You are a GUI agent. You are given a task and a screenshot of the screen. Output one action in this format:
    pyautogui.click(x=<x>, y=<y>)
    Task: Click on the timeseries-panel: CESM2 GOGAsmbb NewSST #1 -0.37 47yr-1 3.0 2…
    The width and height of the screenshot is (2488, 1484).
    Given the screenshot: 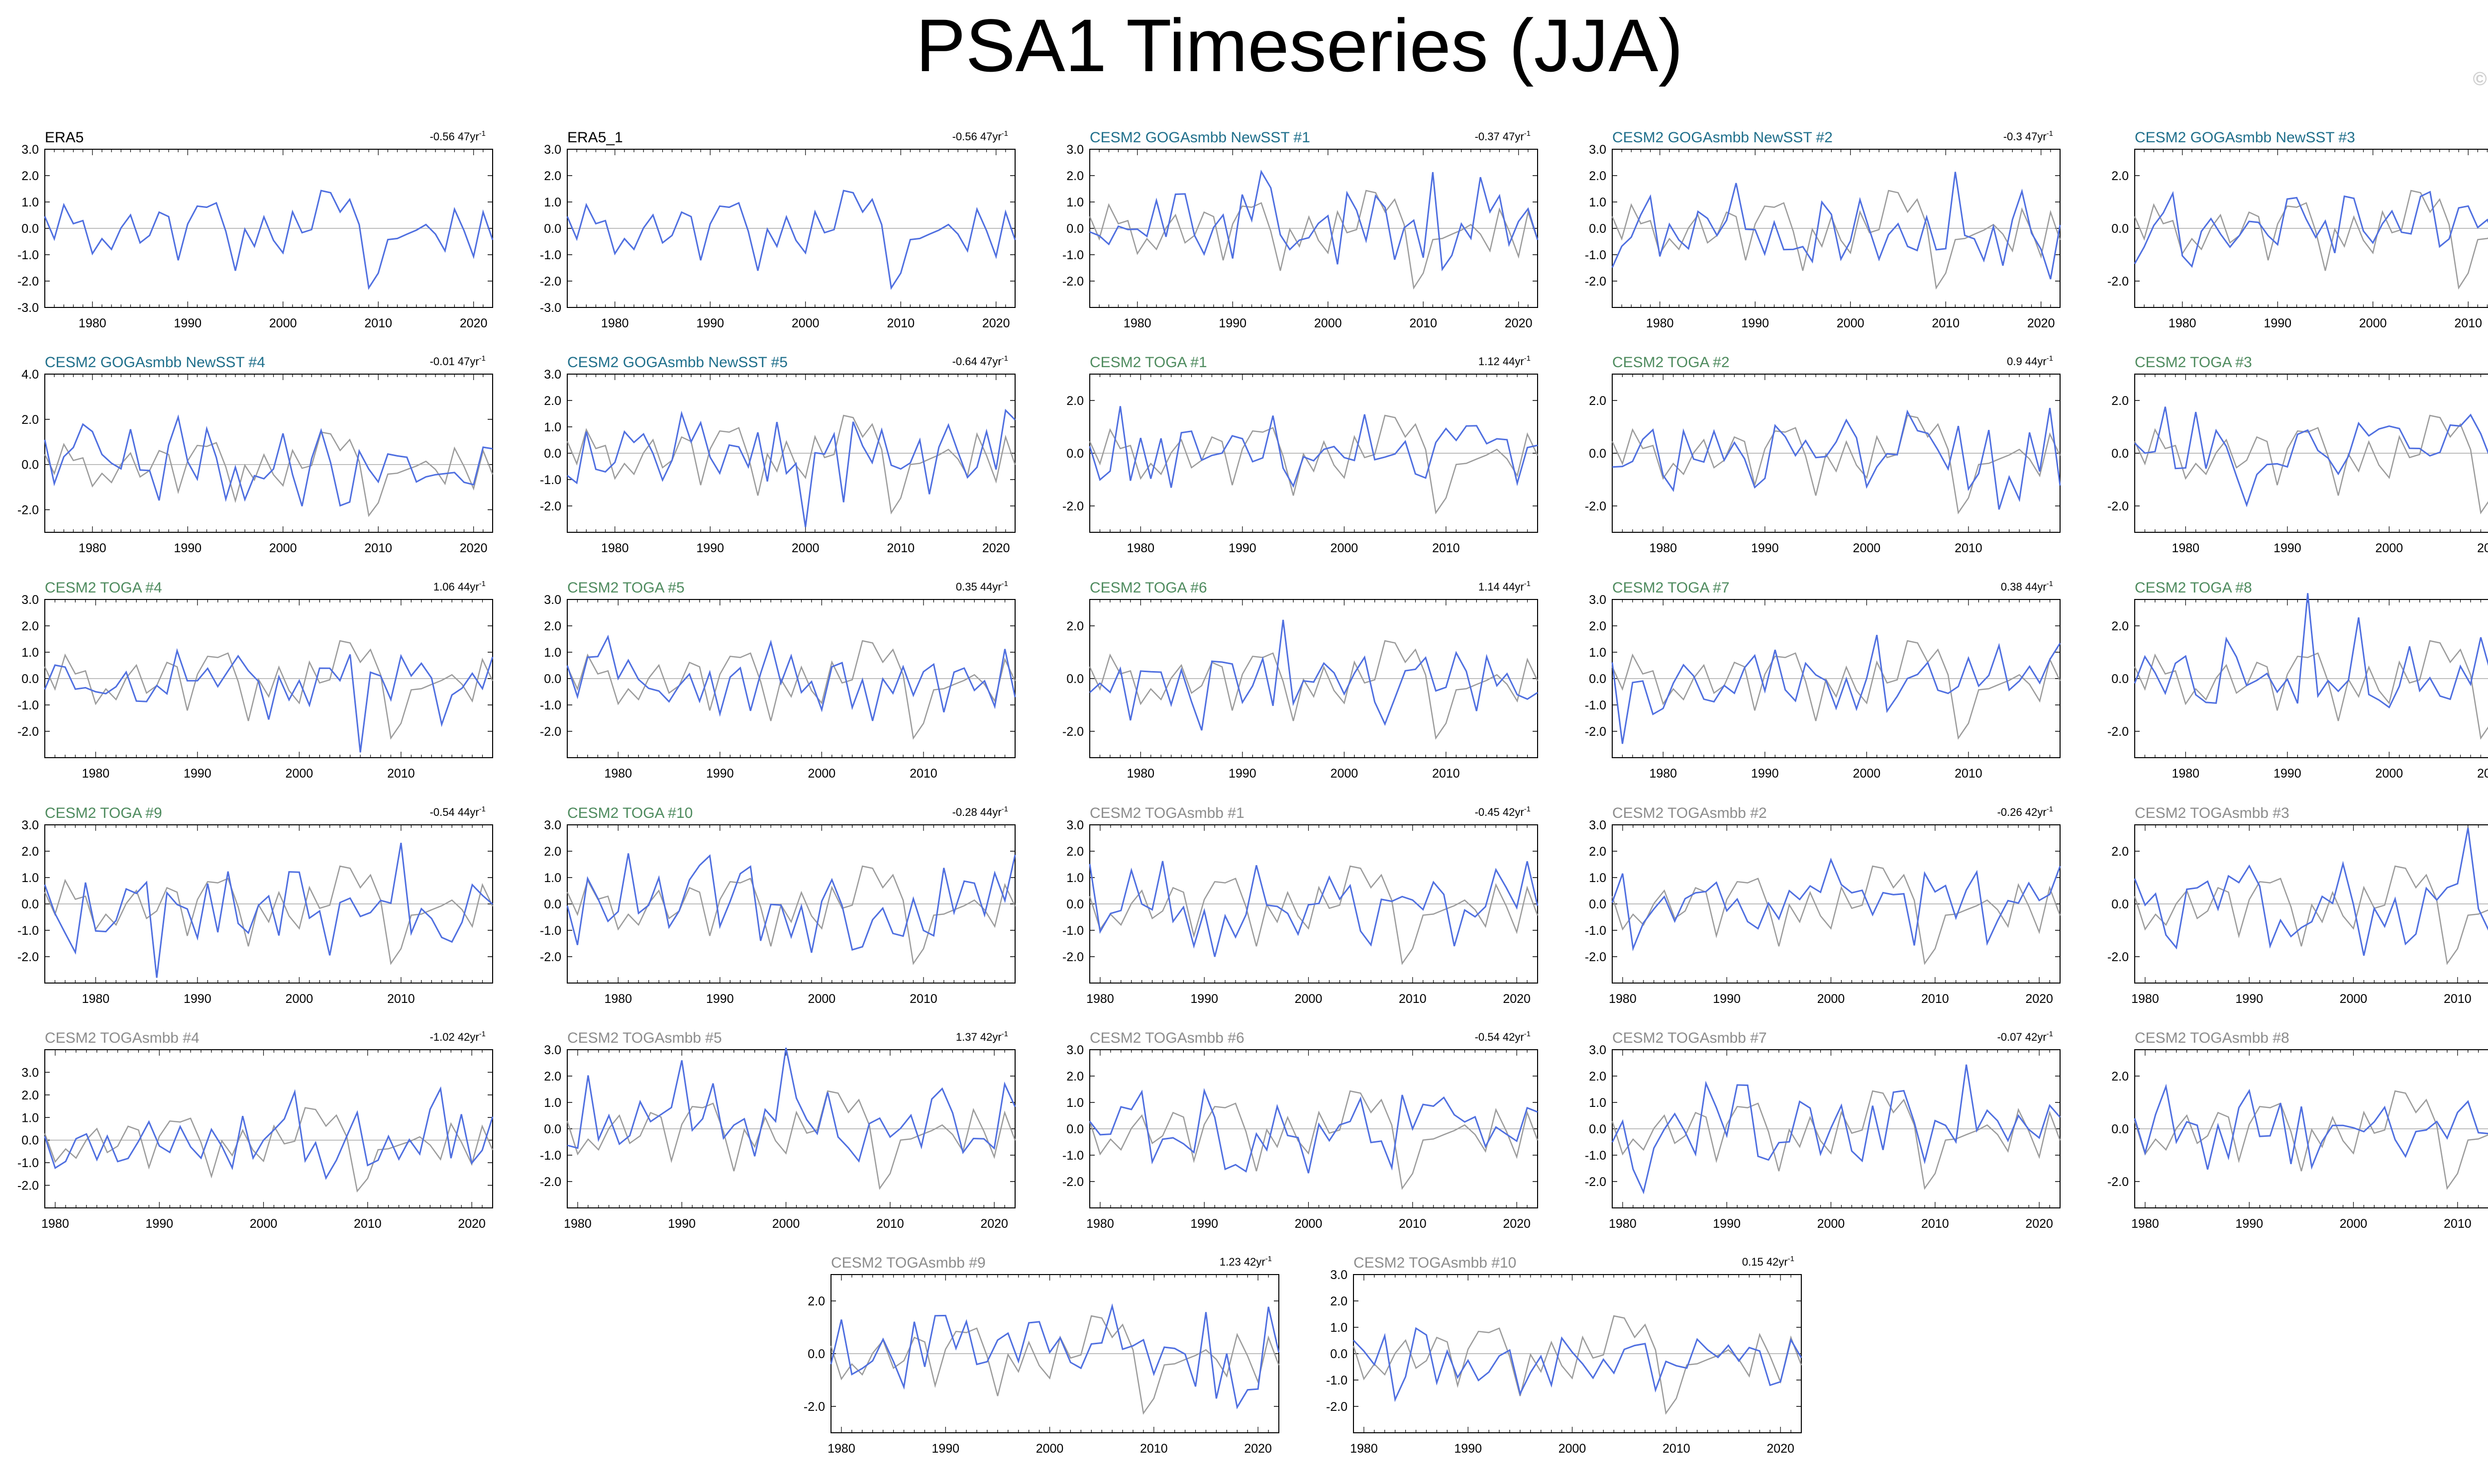 What is the action you would take?
    pyautogui.click(x=1300, y=229)
    